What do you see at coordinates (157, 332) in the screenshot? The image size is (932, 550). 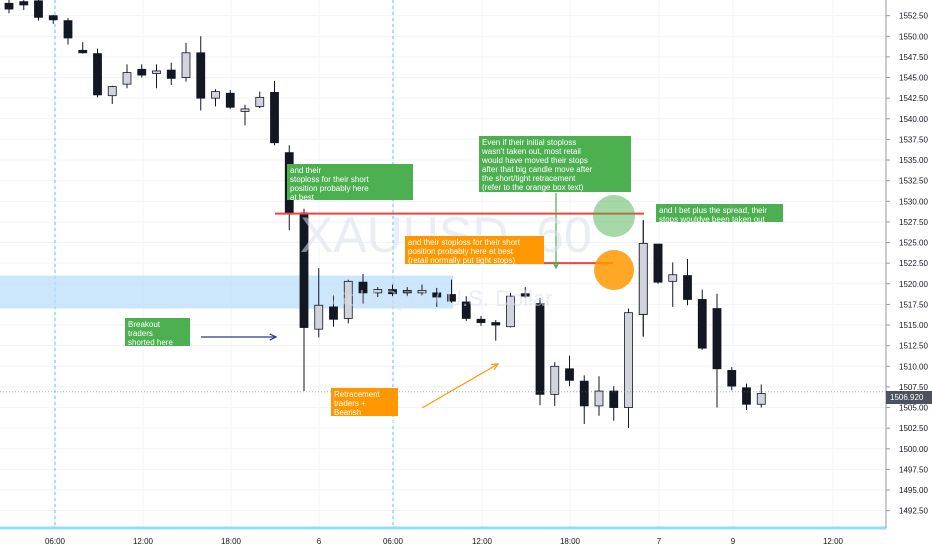 I see `annotation-breakout: Breakout traders shorted here` at bounding box center [157, 332].